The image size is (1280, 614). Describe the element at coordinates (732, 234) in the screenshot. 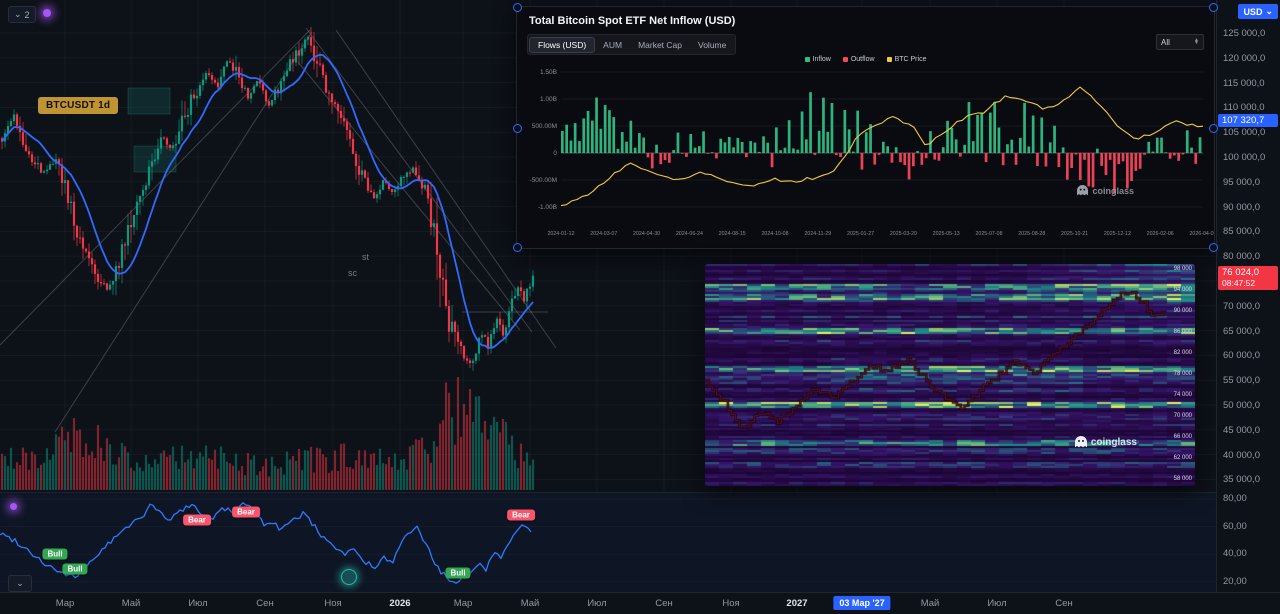

I see `svg-text: 2024-08-15` at that location.